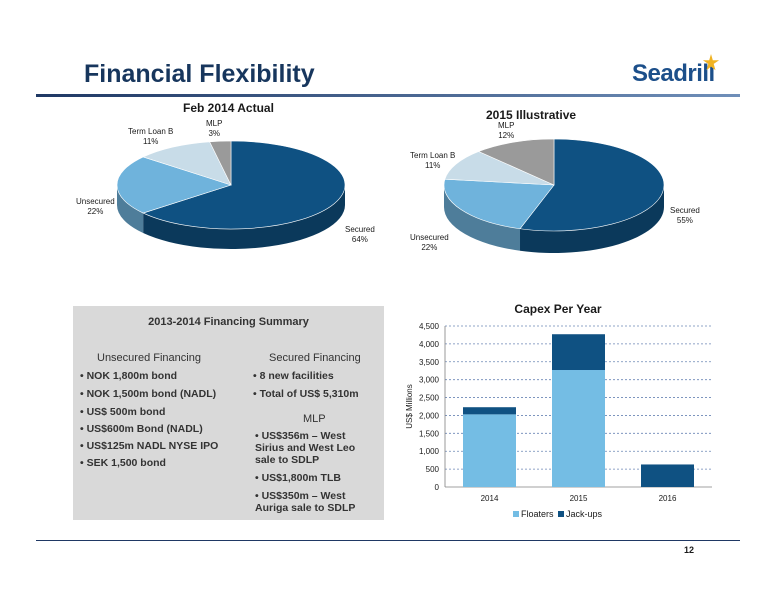 Image resolution: width=776 pixels, height=600 pixels. What do you see at coordinates (306, 394) in the screenshot?
I see `secured-item: • Total of US$ 5,310m` at bounding box center [306, 394].